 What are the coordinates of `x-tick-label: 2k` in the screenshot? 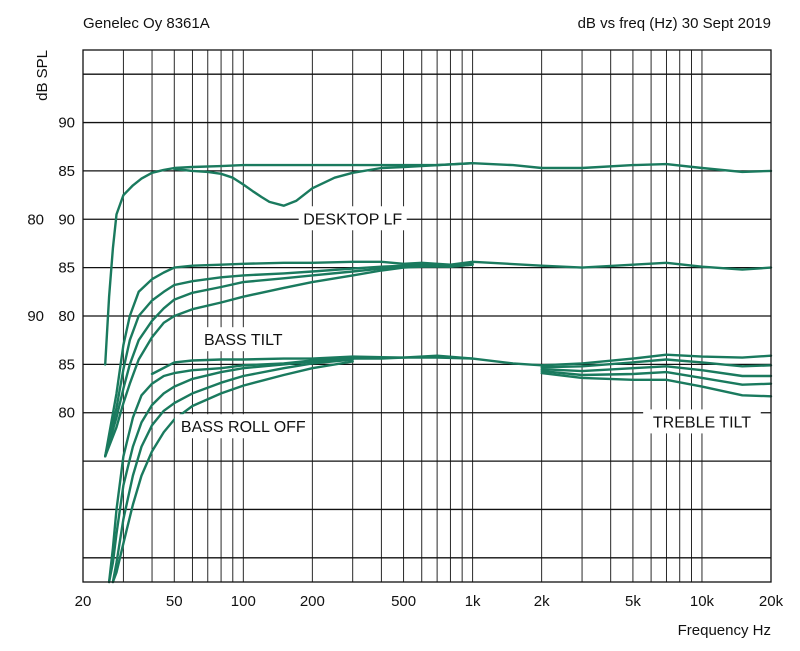 It's located at (542, 601).